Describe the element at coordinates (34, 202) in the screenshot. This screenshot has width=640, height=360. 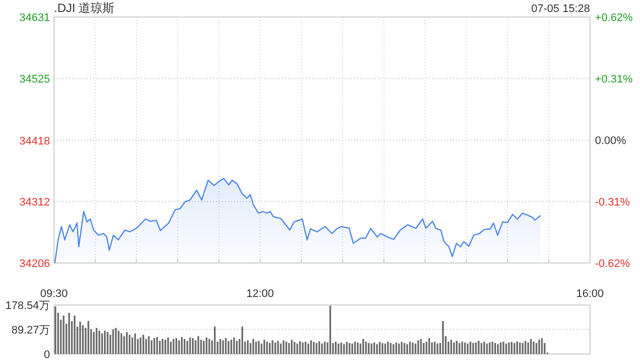
I see `y-tick-label: 34312` at that location.